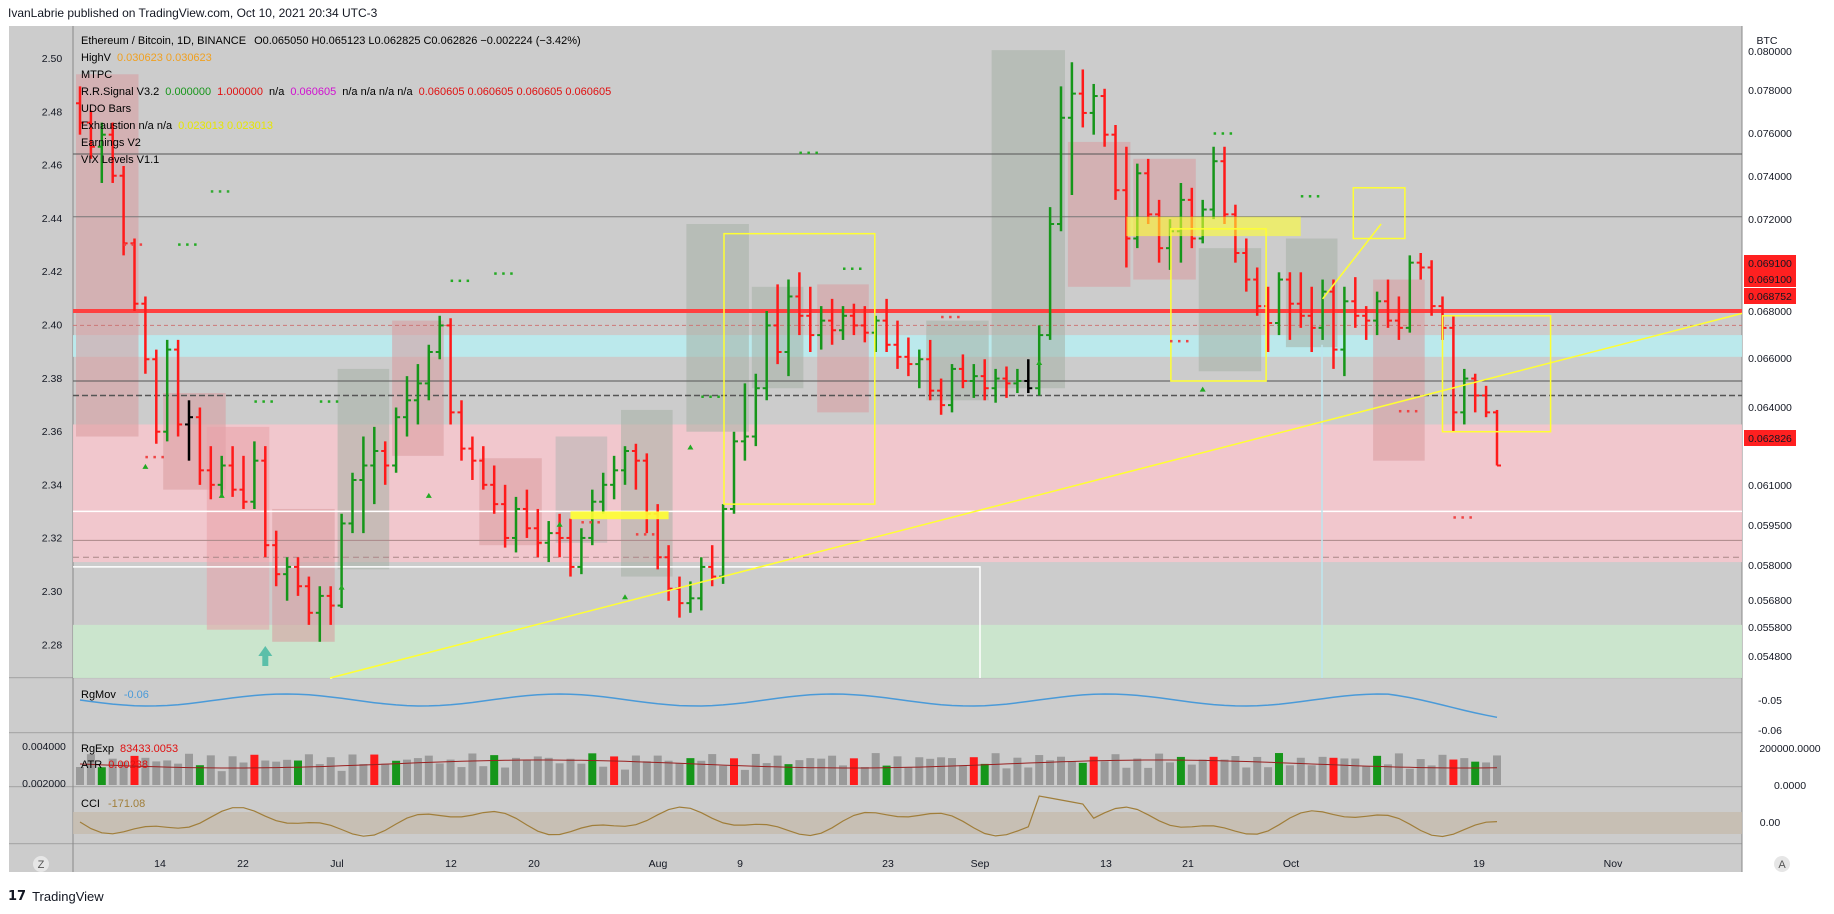 The height and width of the screenshot is (914, 1834). Describe the element at coordinates (115, 695) in the screenshot. I see `rgmov-legend: RgMov -0.06` at that location.